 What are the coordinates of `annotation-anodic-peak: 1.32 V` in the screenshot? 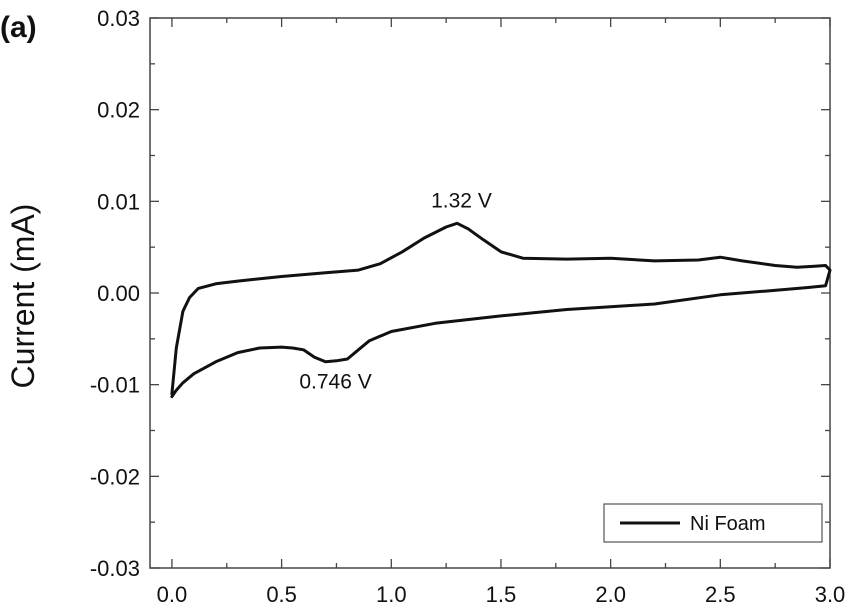 It's located at (461, 201).